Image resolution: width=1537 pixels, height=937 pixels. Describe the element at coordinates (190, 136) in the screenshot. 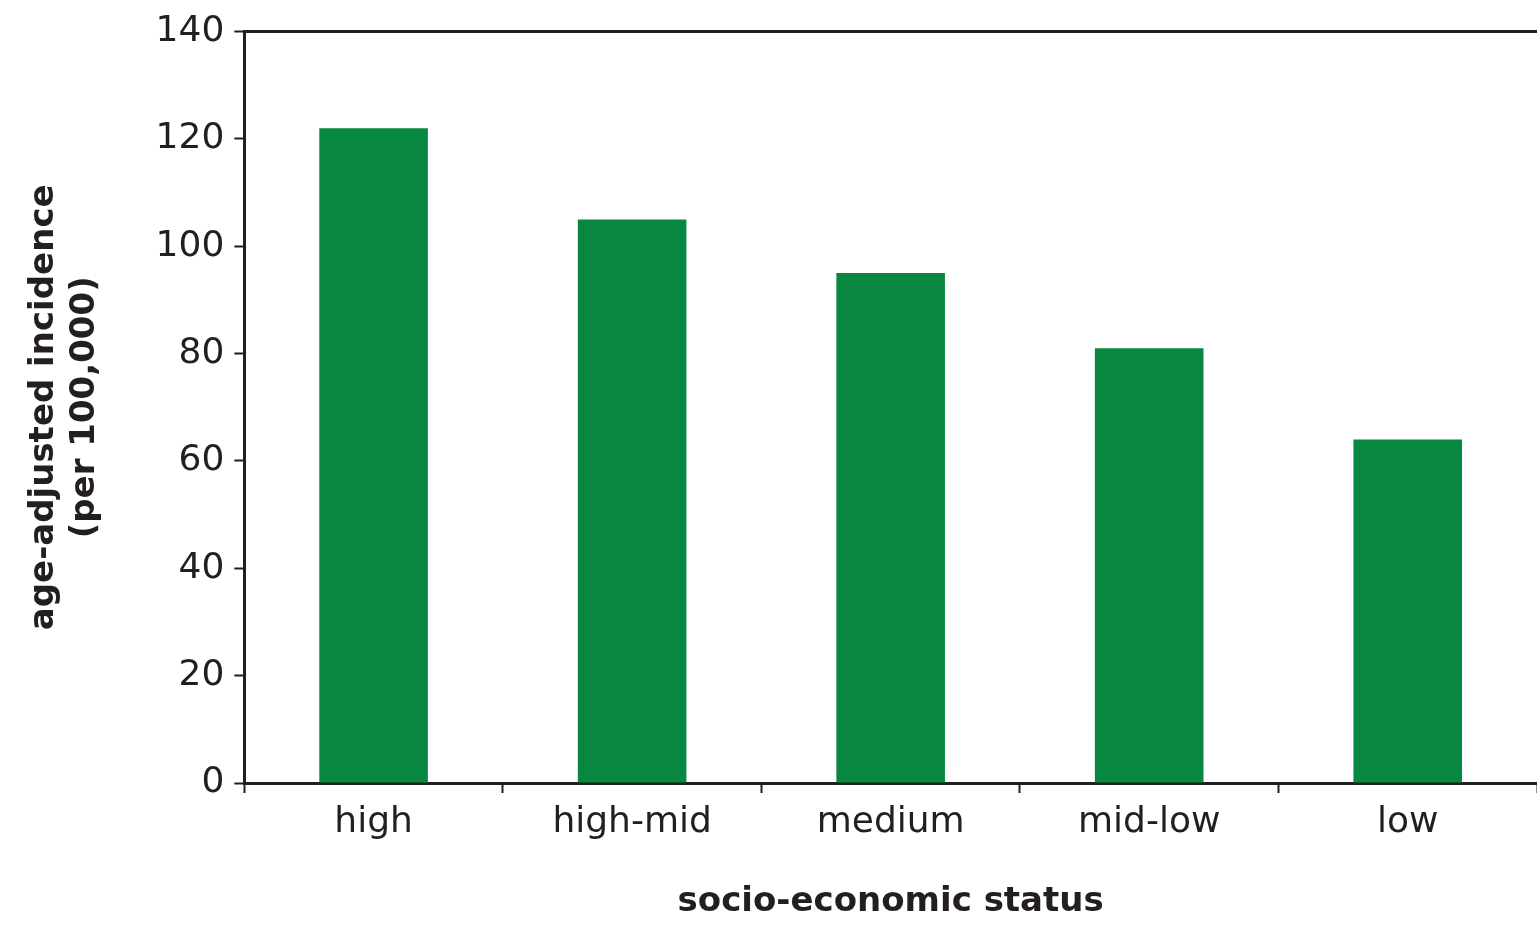

I see `y-tick-label: 120` at that location.